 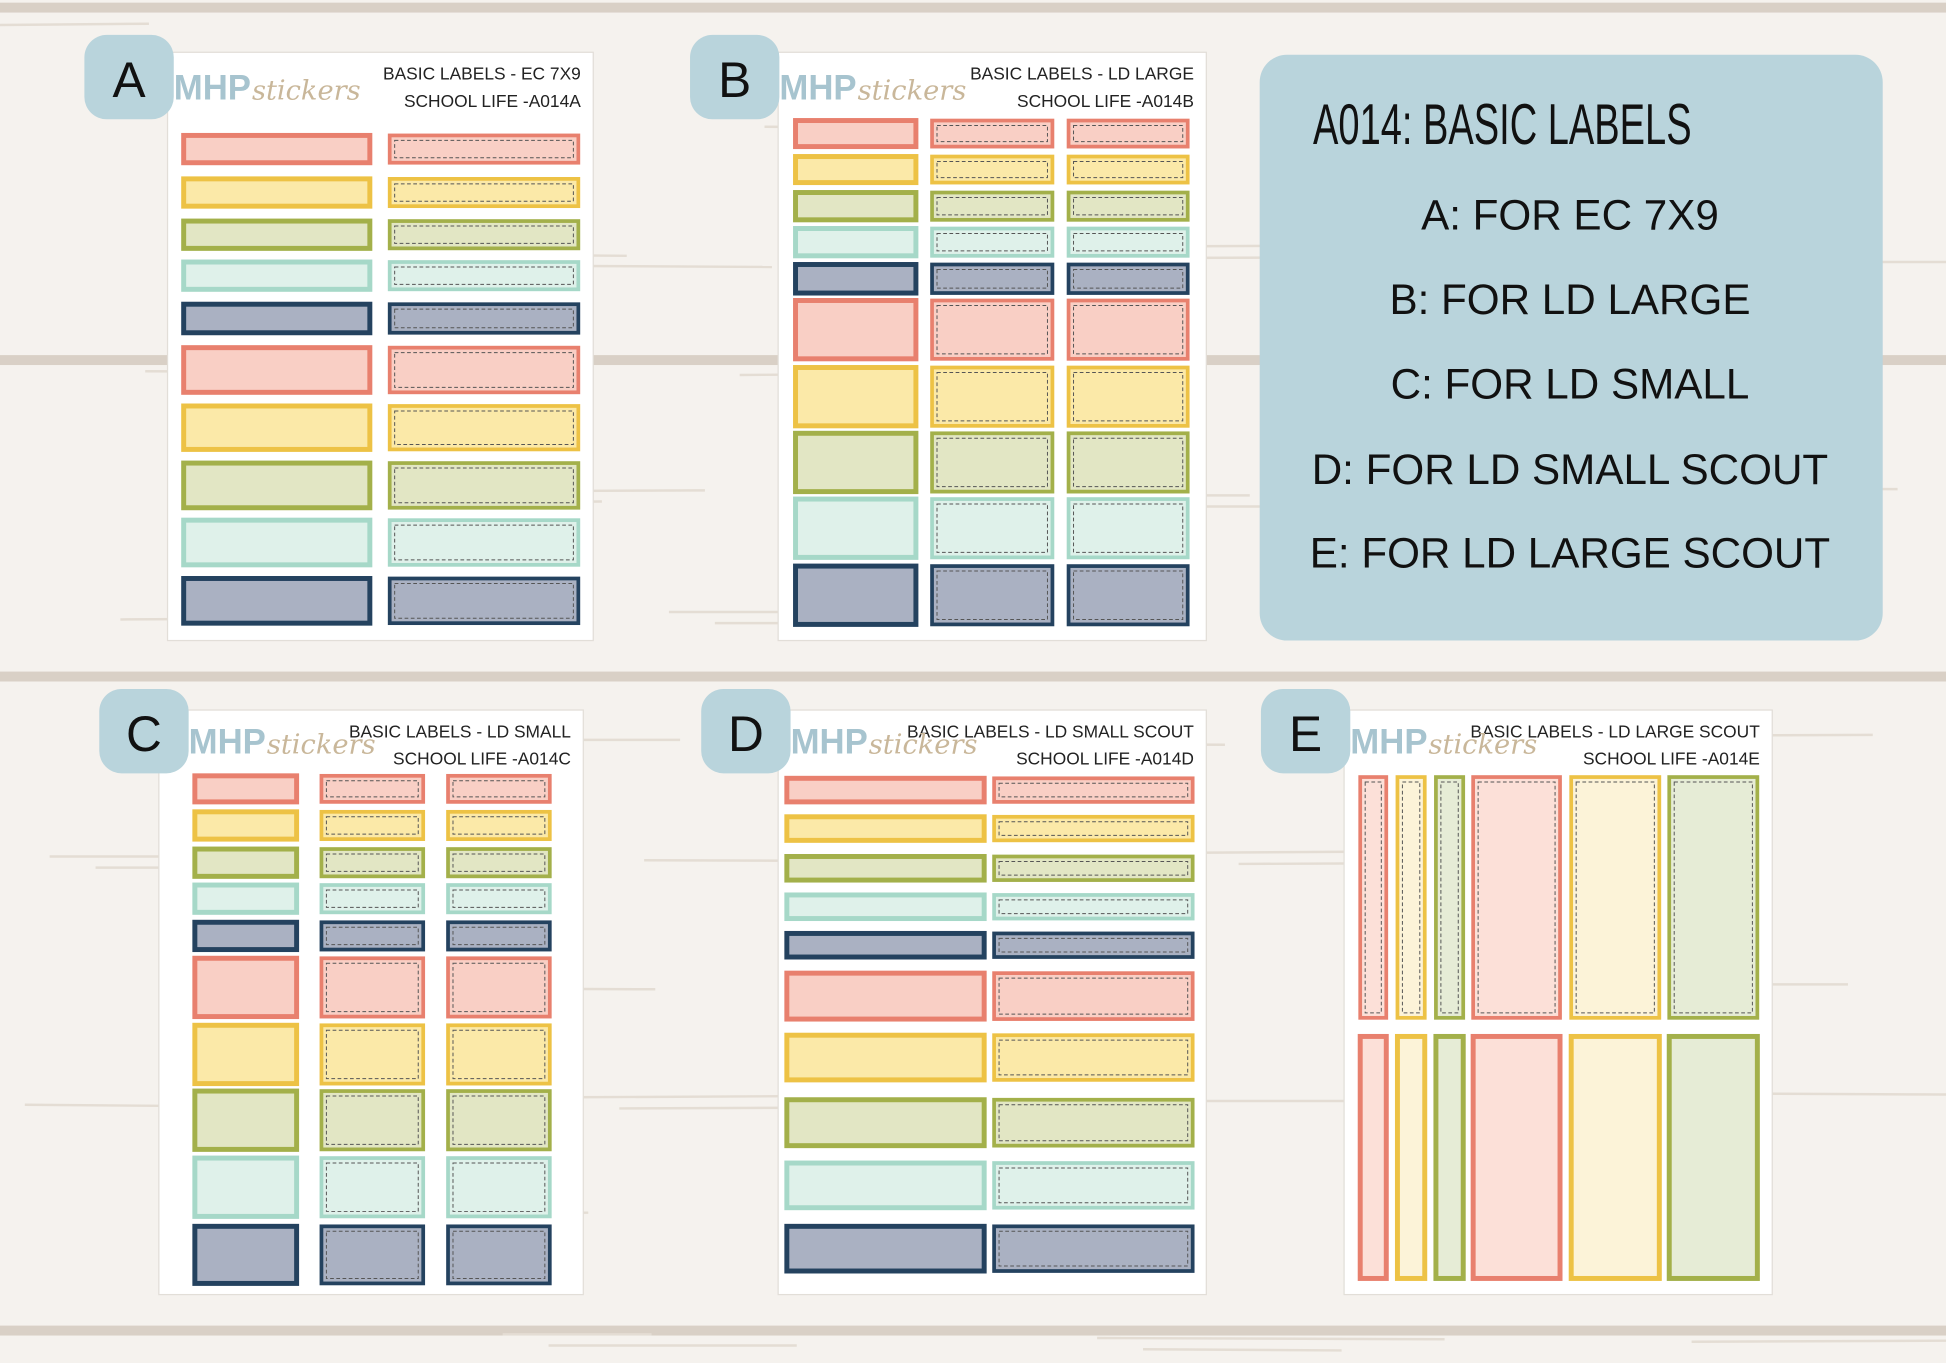 What do you see at coordinates (1082, 74) in the screenshot?
I see `sheet-title-line: BASIC LABELS - LD LARGE` at bounding box center [1082, 74].